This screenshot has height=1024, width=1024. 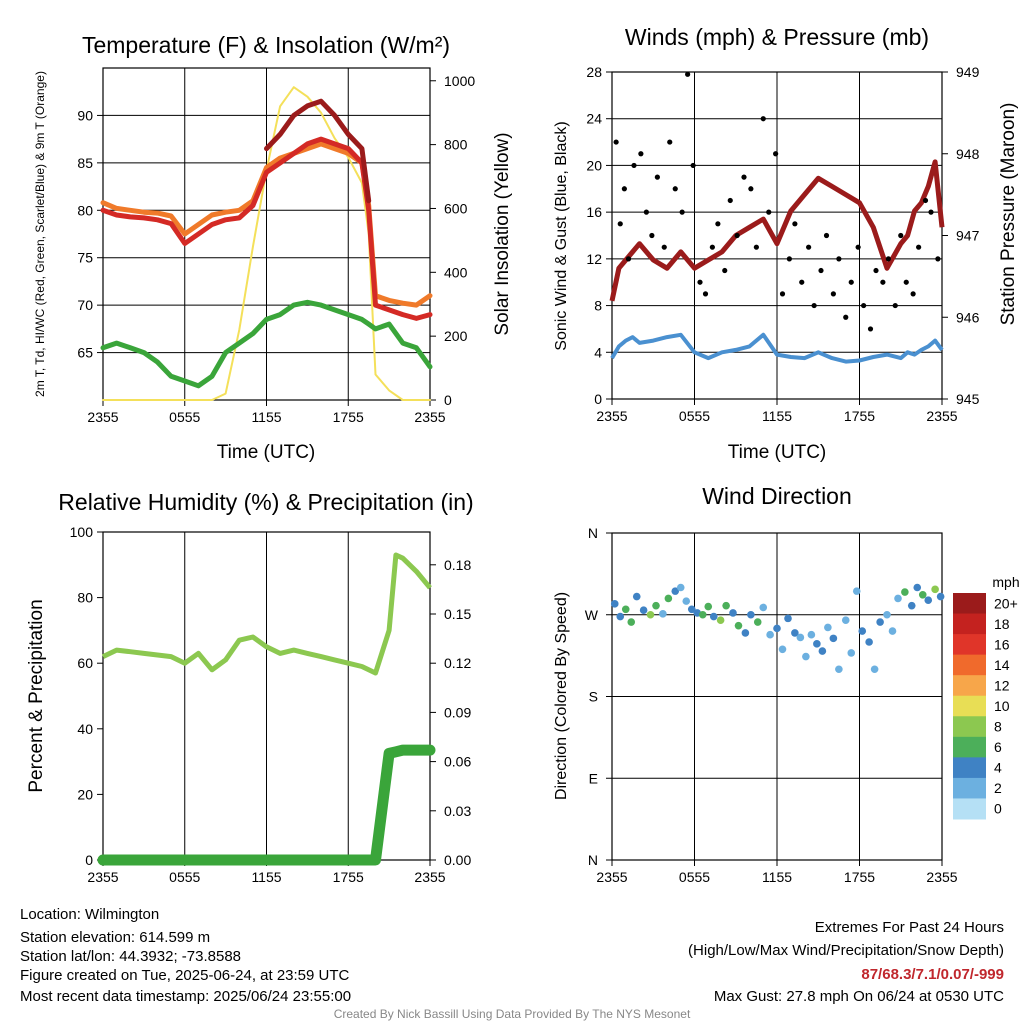 What do you see at coordinates (1006, 603) in the screenshot?
I see `colorbar-label: 20+` at bounding box center [1006, 603].